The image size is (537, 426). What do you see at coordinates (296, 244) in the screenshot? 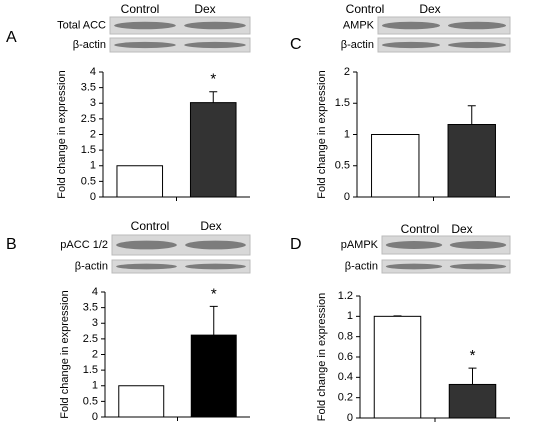
I see `panel-letter: D` at bounding box center [296, 244].